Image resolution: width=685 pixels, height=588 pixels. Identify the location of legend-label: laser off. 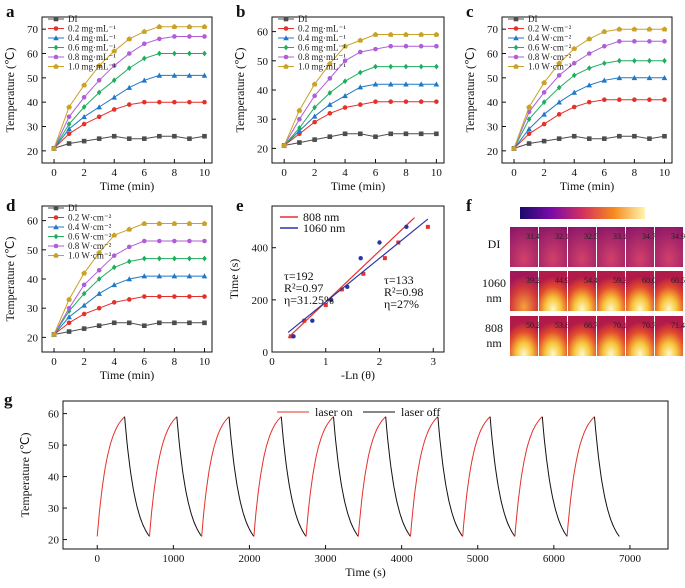
(420, 412).